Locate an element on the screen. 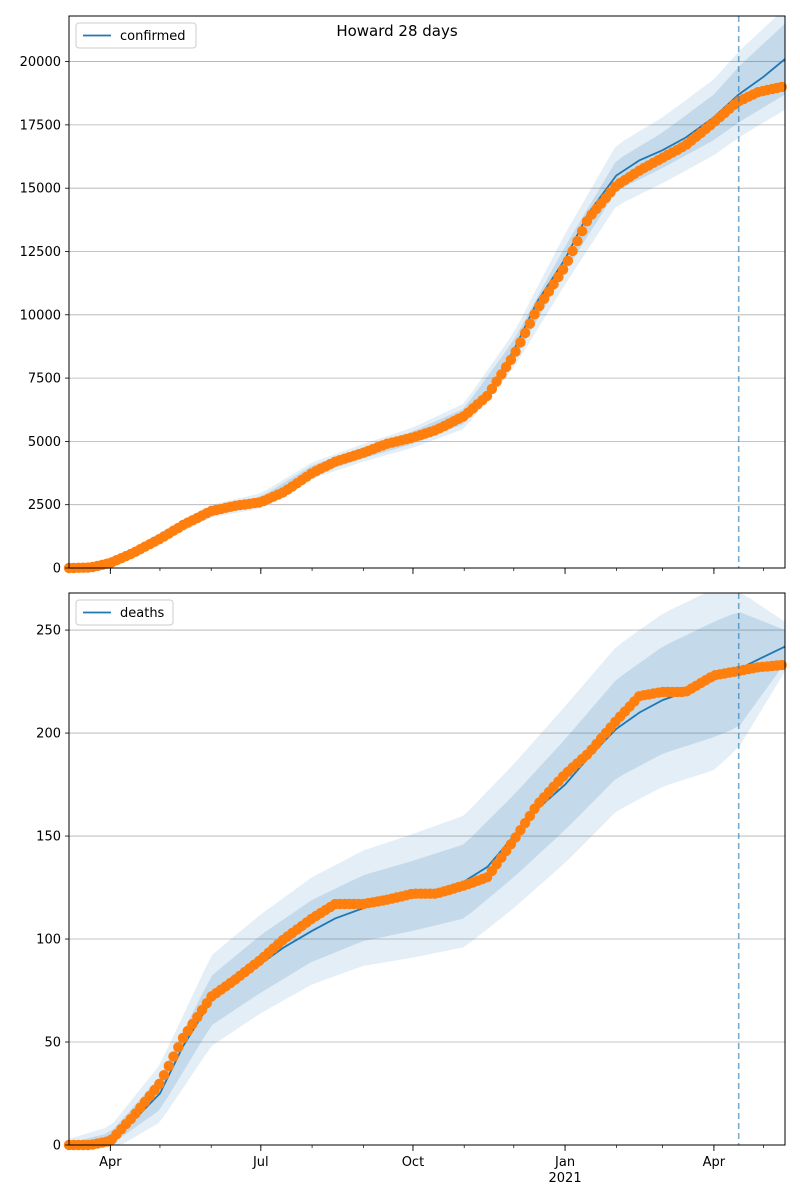  deaths-legend-label: deaths is located at coordinates (142, 613).